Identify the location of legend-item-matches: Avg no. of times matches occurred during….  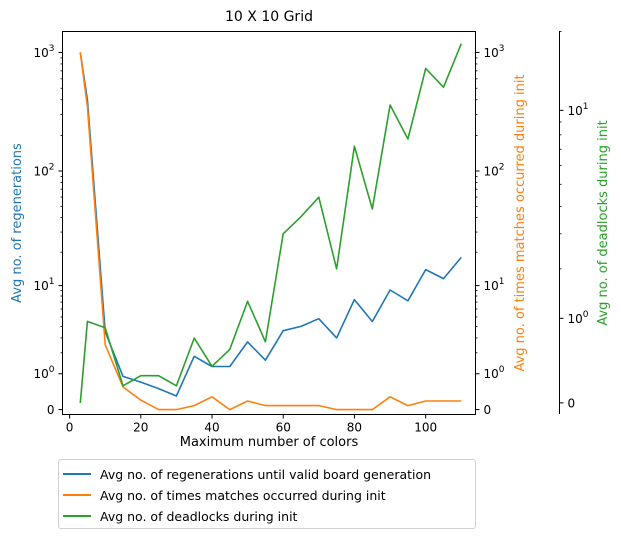
(224, 495).